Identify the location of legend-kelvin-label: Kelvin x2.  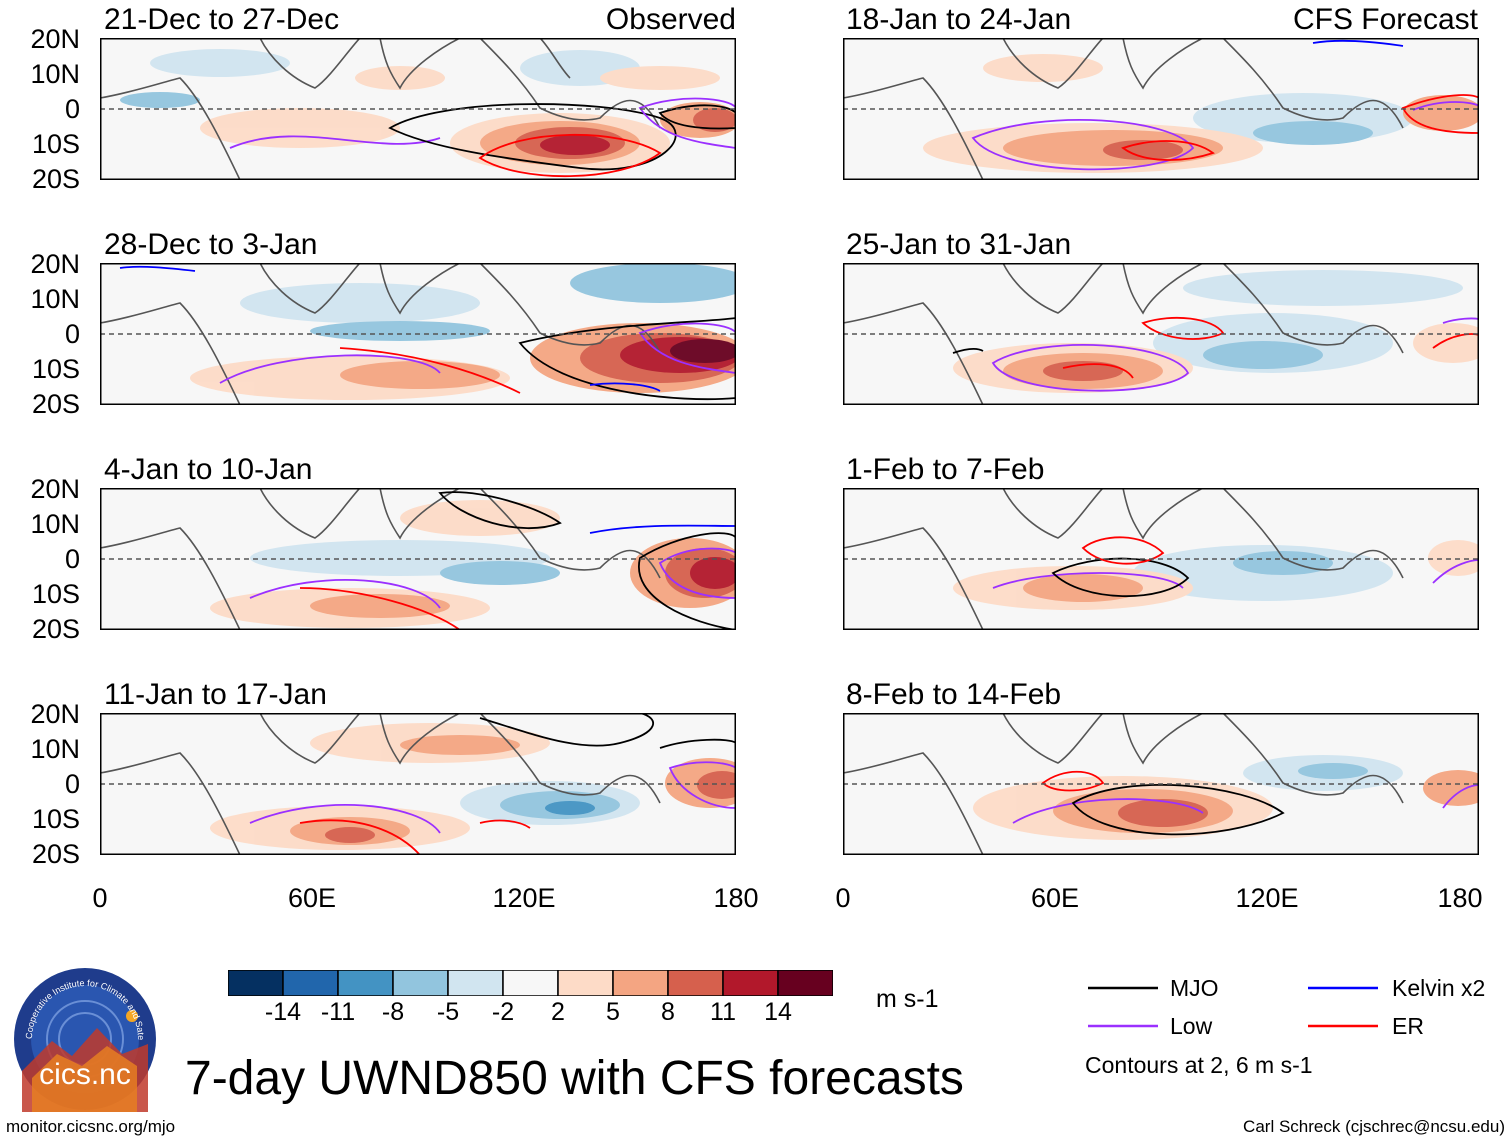
(1439, 988).